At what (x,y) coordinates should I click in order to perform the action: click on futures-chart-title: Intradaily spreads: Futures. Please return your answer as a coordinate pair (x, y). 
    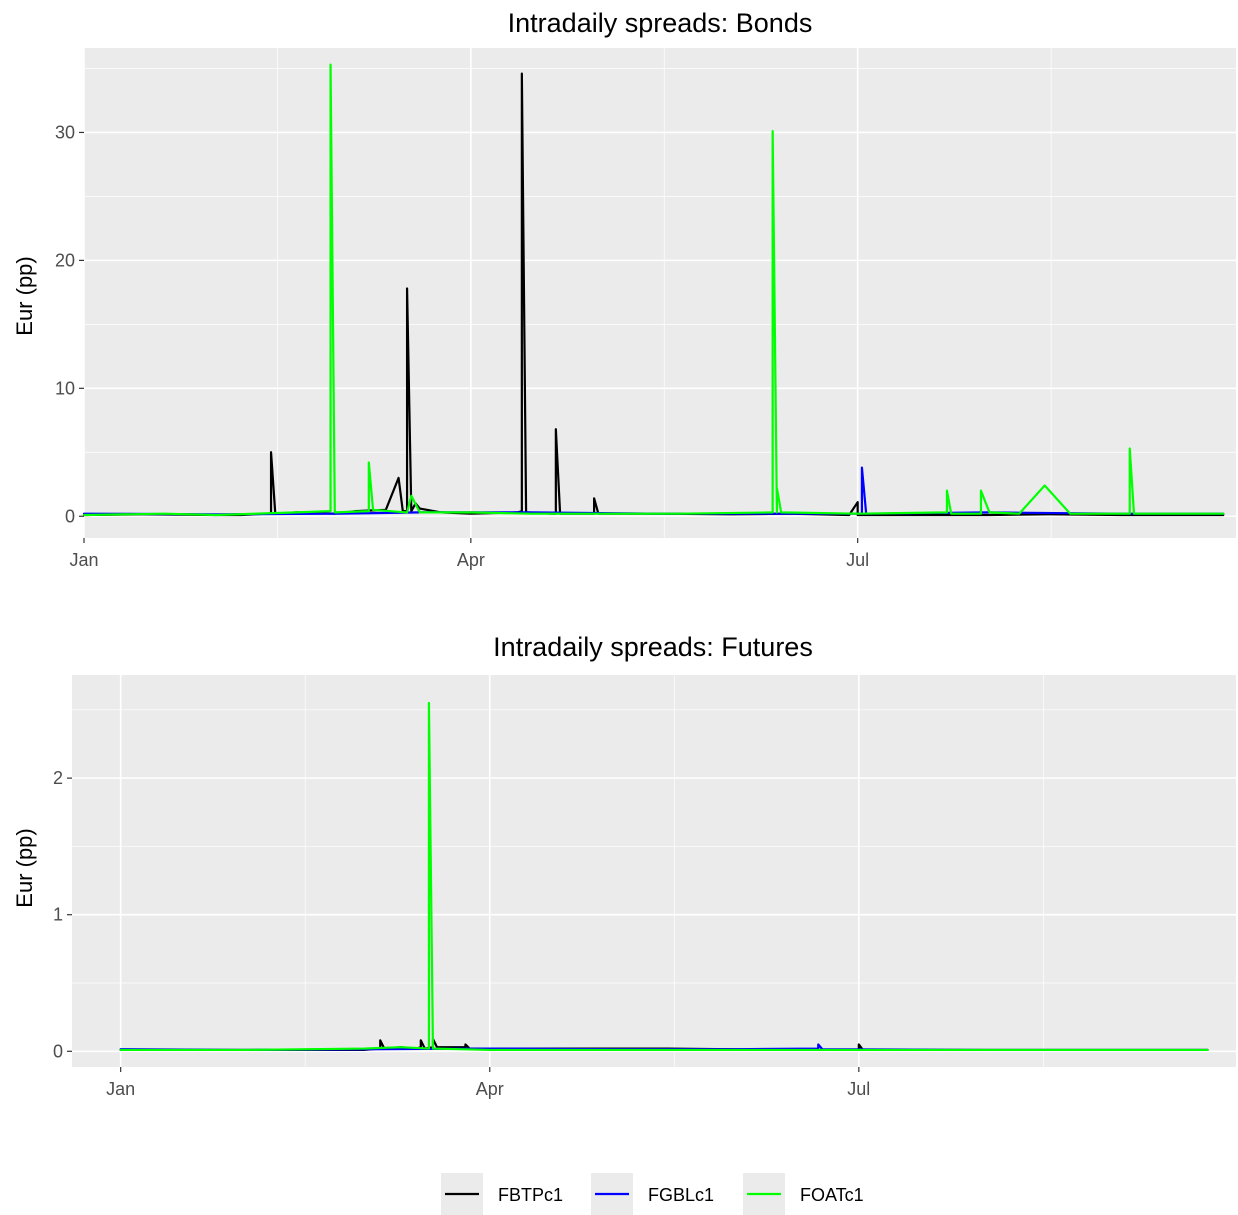
    Looking at the image, I should click on (653, 647).